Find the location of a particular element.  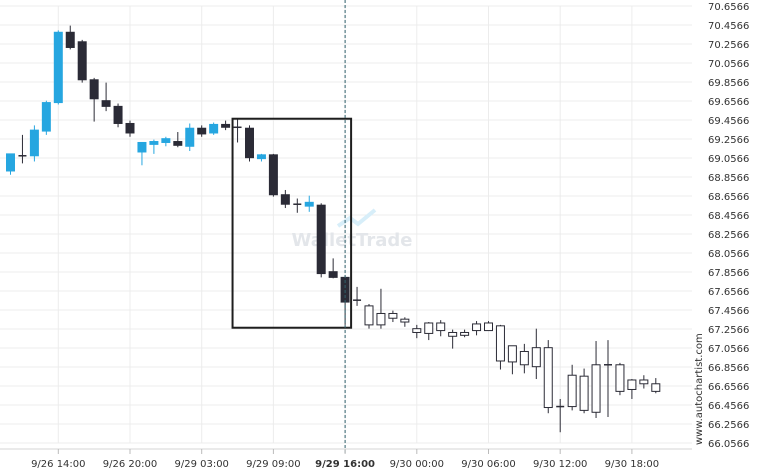

y-tick-label: 67.4566 is located at coordinates (728, 311).